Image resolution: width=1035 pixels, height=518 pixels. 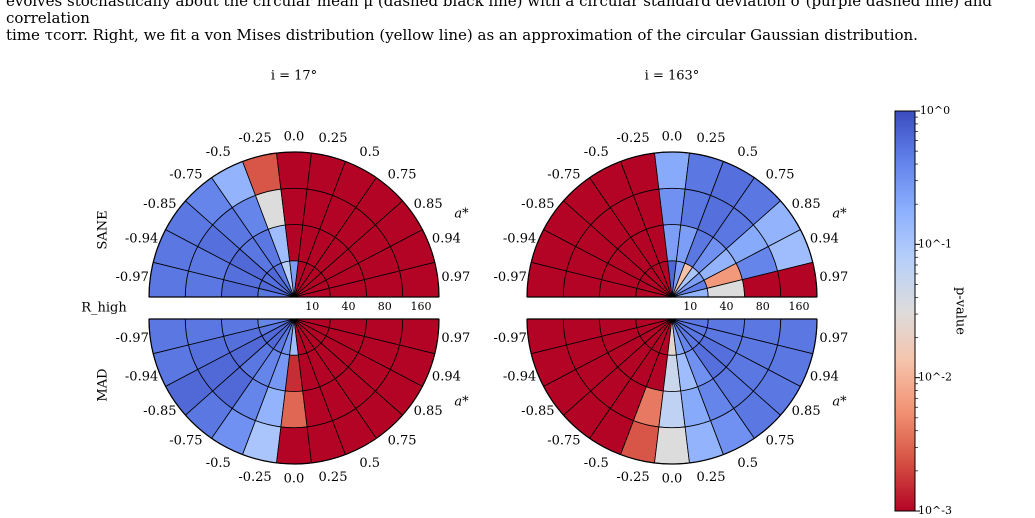 I want to click on row-label: MAD, so click(x=103, y=384).